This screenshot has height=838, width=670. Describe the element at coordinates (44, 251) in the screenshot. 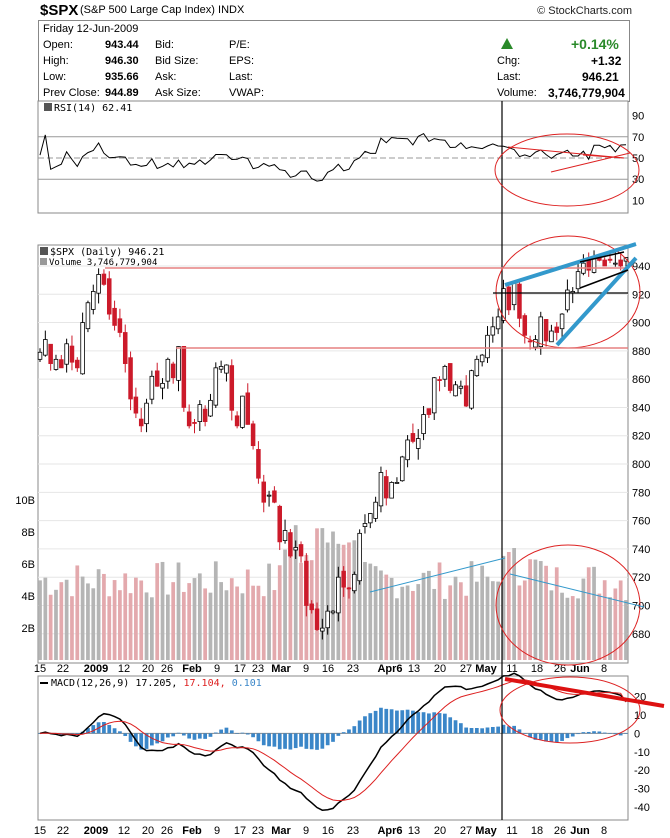

I see `price-legend-swatch` at that location.